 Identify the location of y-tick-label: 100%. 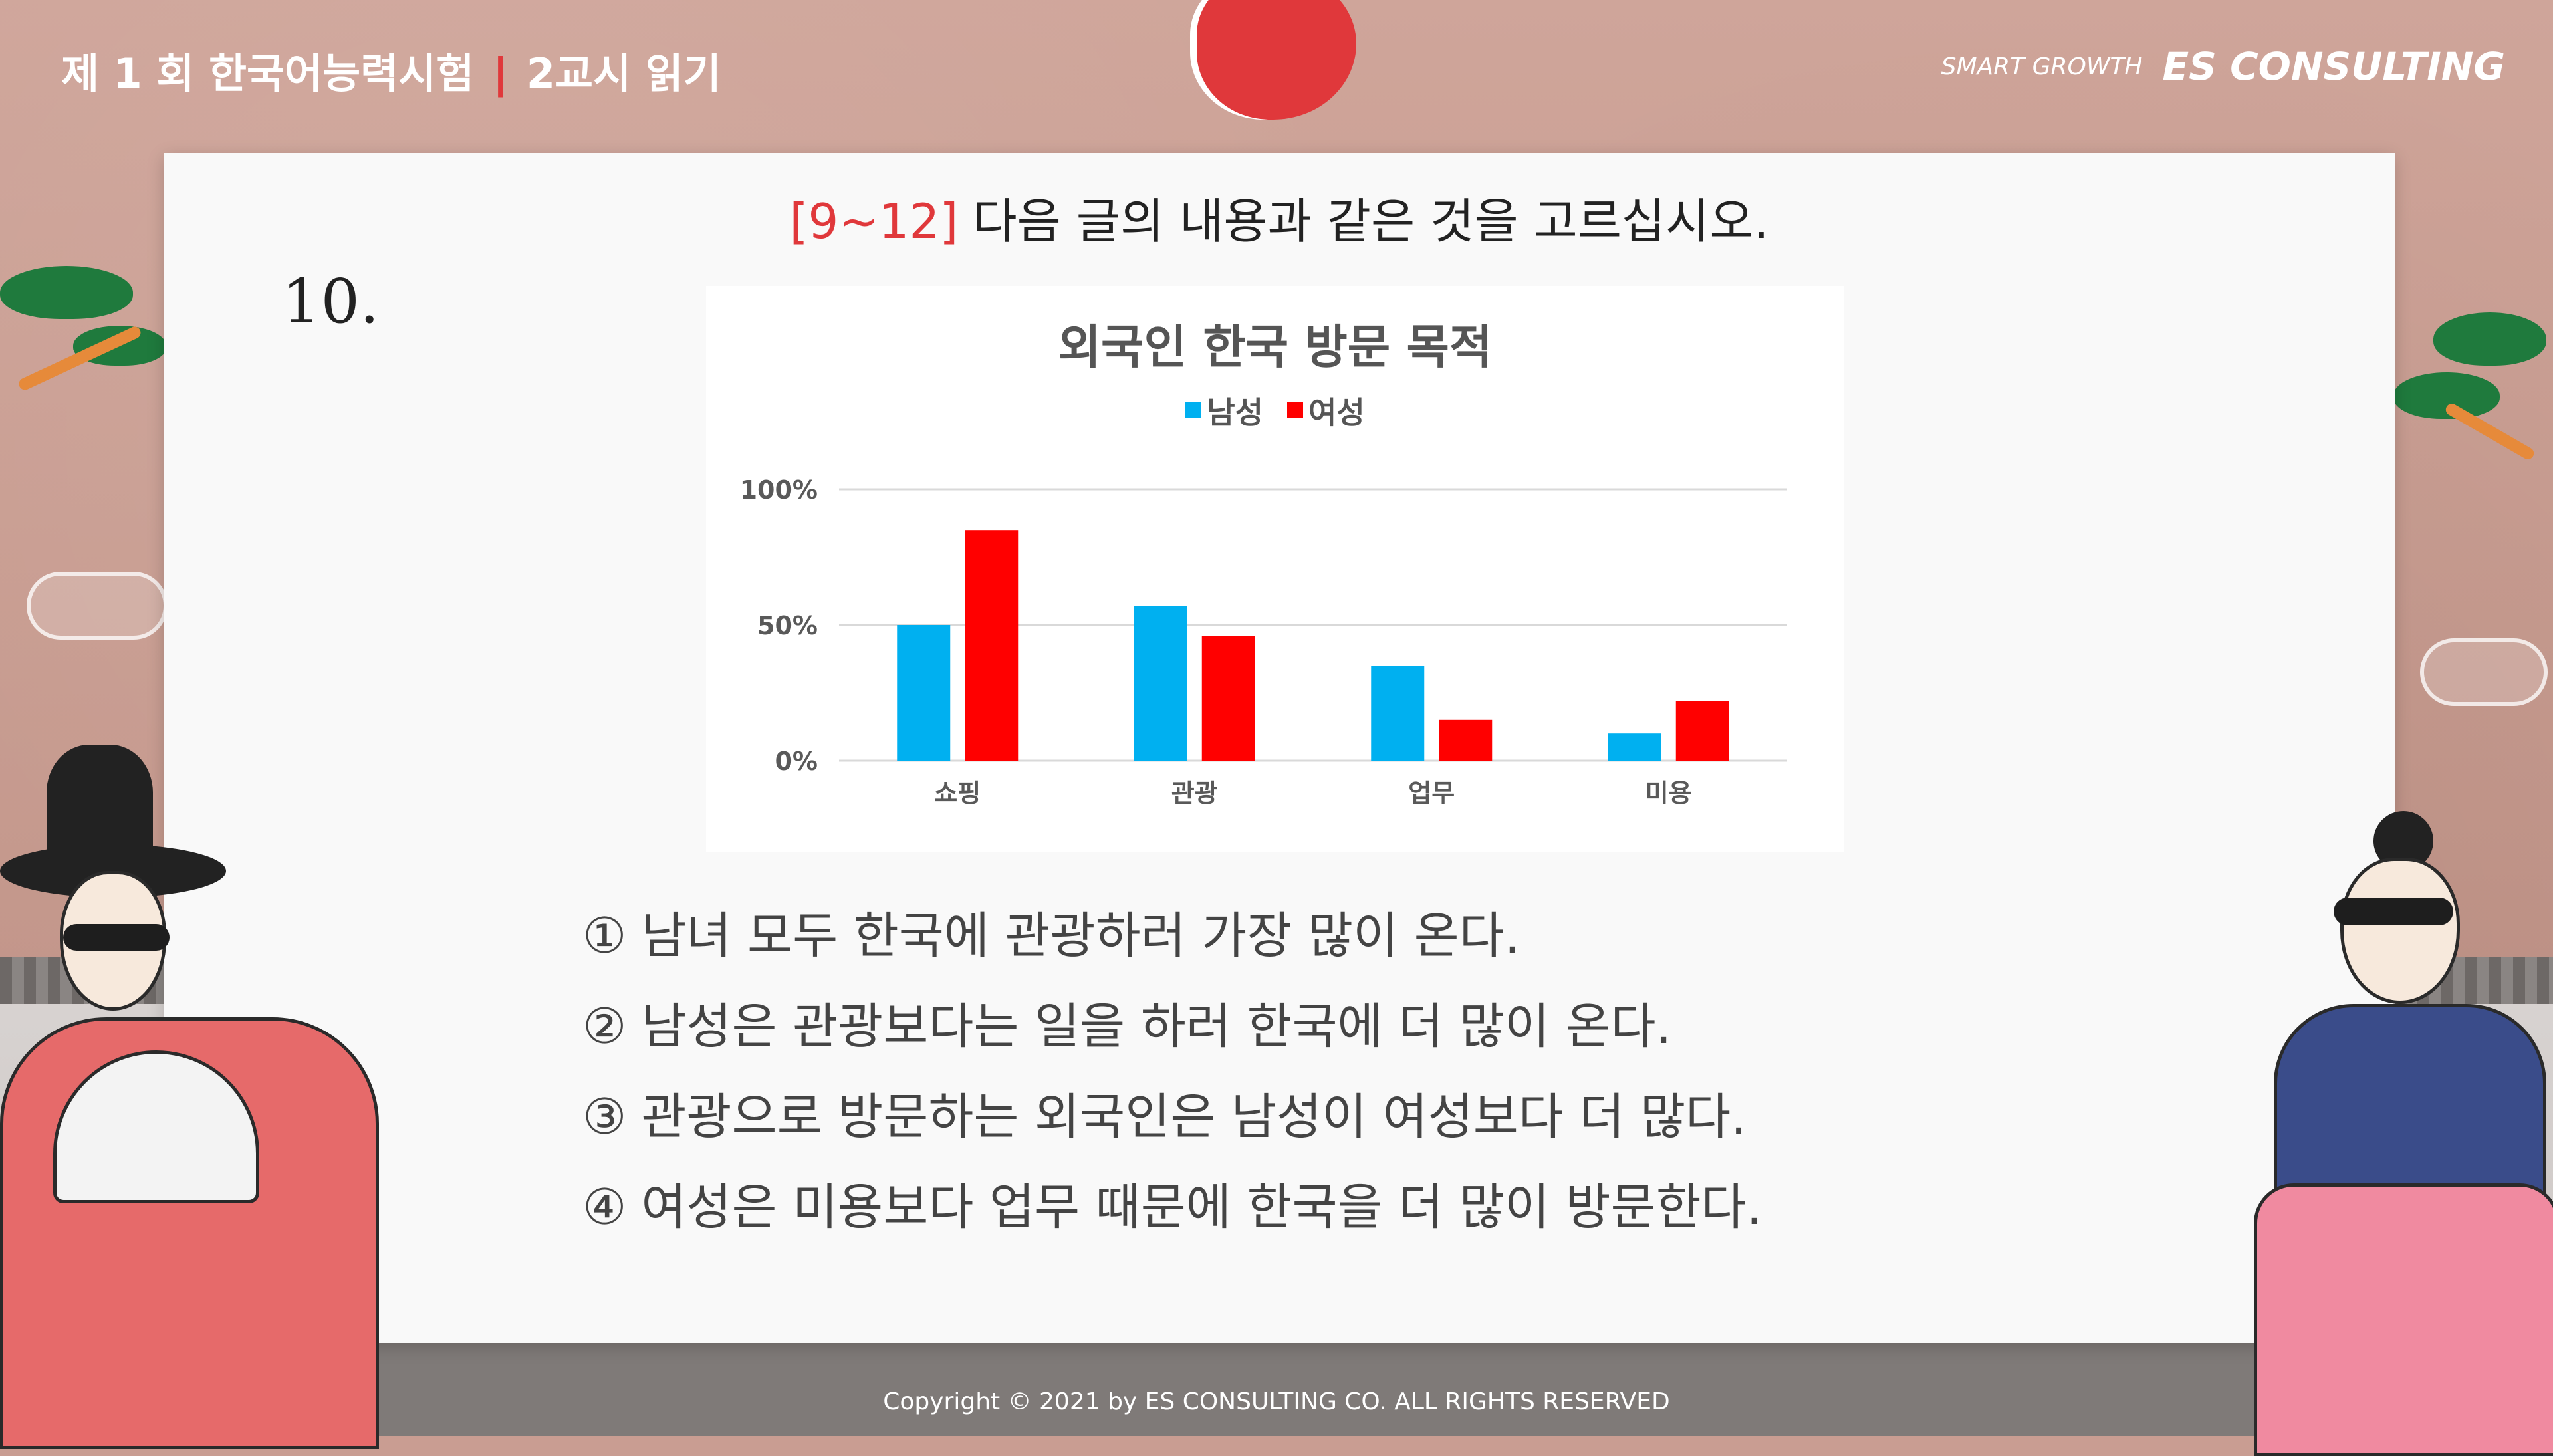
(779, 490).